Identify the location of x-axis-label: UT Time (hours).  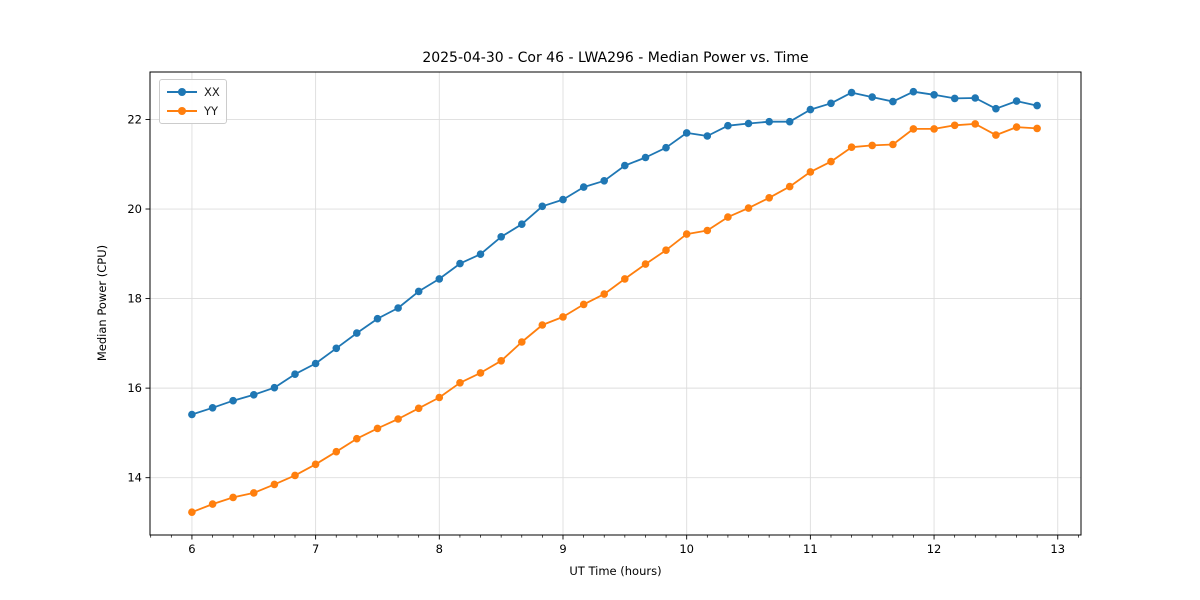
(615, 571).